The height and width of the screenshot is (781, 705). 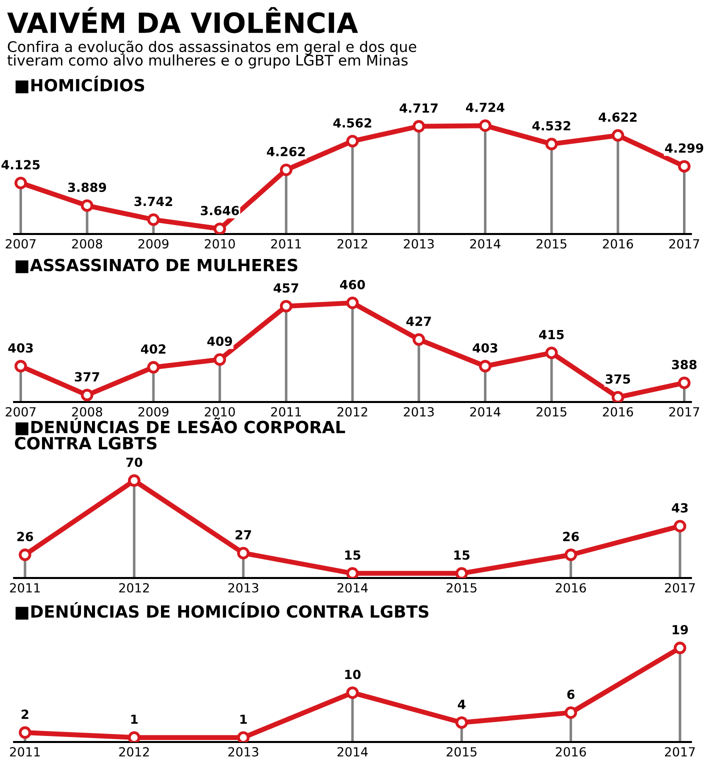 What do you see at coordinates (286, 288) in the screenshot?
I see `data-label: 457` at bounding box center [286, 288].